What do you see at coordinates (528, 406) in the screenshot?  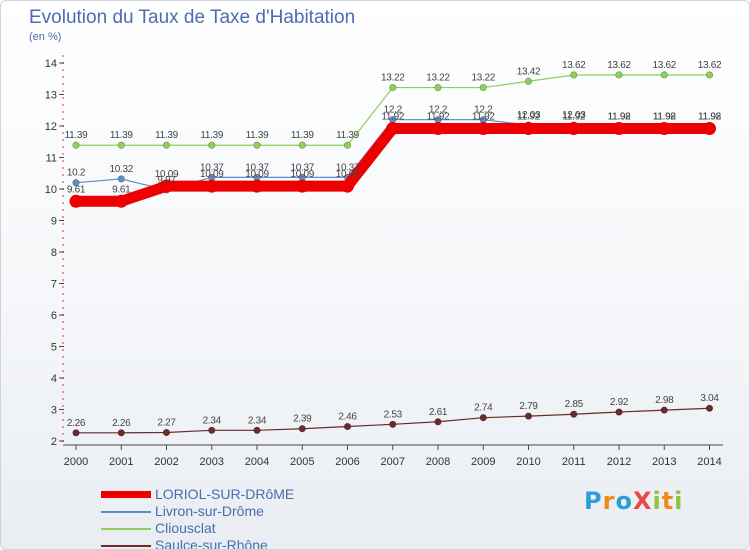 I see `data-label-saulce-sur-rh-ne: 2.79` at bounding box center [528, 406].